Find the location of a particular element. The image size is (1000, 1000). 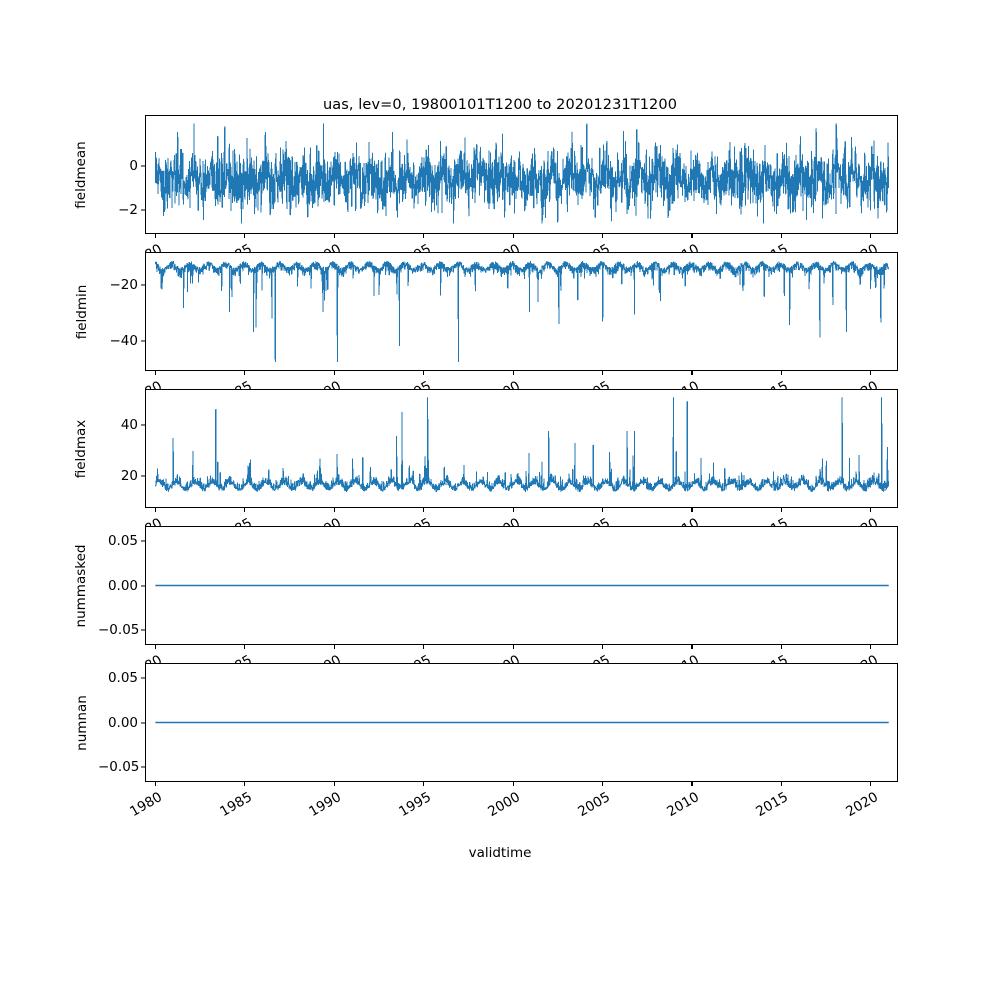

xtick-label-band-1: 1980 1985 1990 1995 2000 2005 2010 2015 2020 is located at coordinates (500, 382).